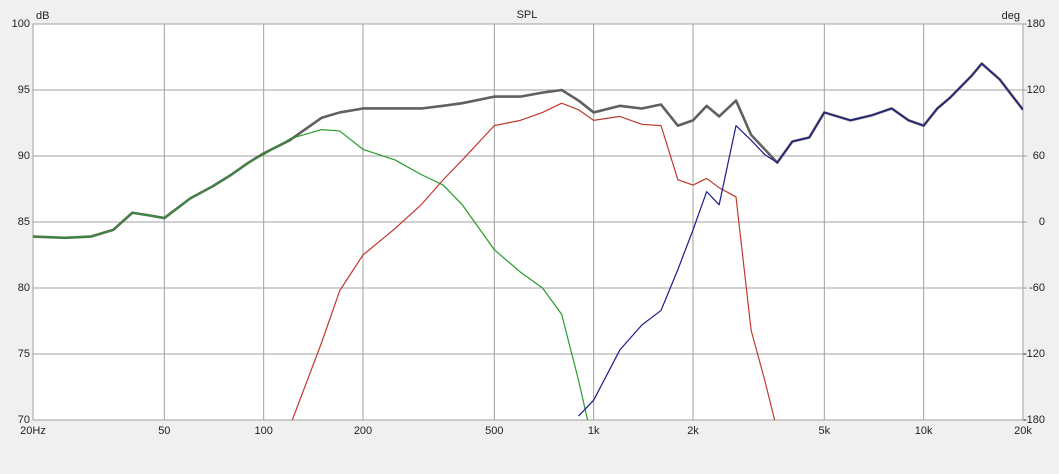 The height and width of the screenshot is (474, 1059). Describe the element at coordinates (1039, 156) in the screenshot. I see `y2-tick-label: 60` at that location.